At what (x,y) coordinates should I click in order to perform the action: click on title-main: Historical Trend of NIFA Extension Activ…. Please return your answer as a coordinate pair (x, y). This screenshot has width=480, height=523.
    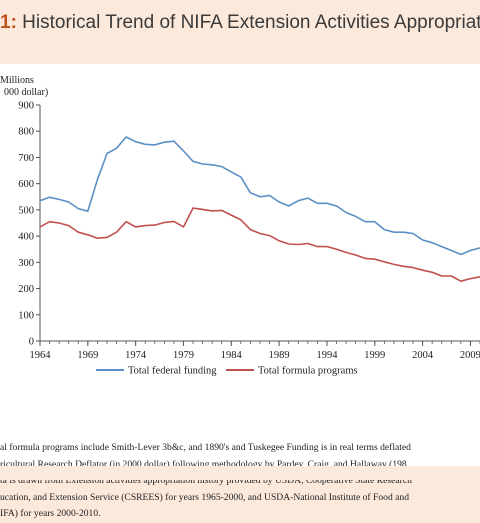
    Looking at the image, I should click on (251, 22).